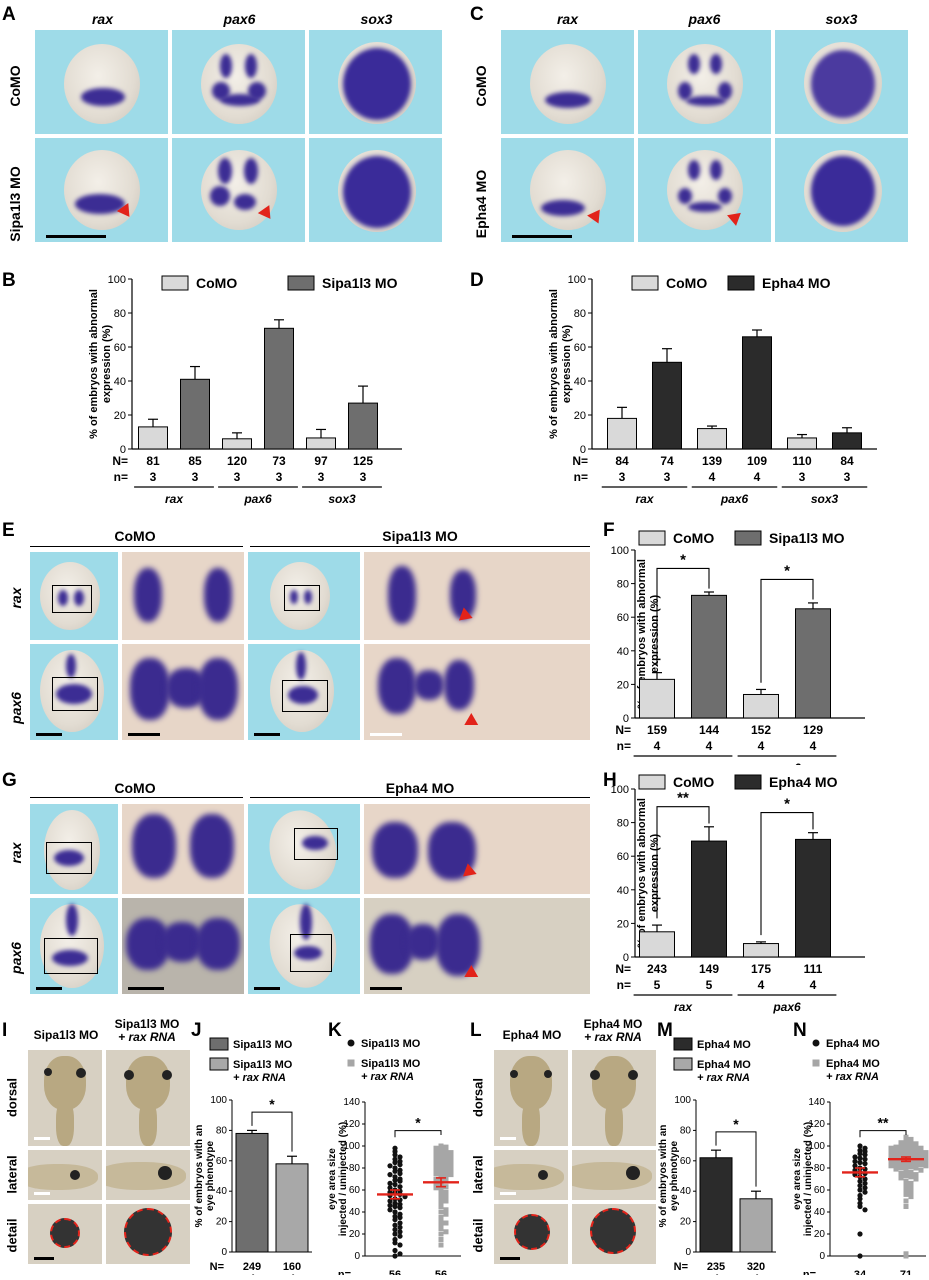  What do you see at coordinates (123, 450) in the screenshot?
I see `y-tick-label: 0` at bounding box center [123, 450].